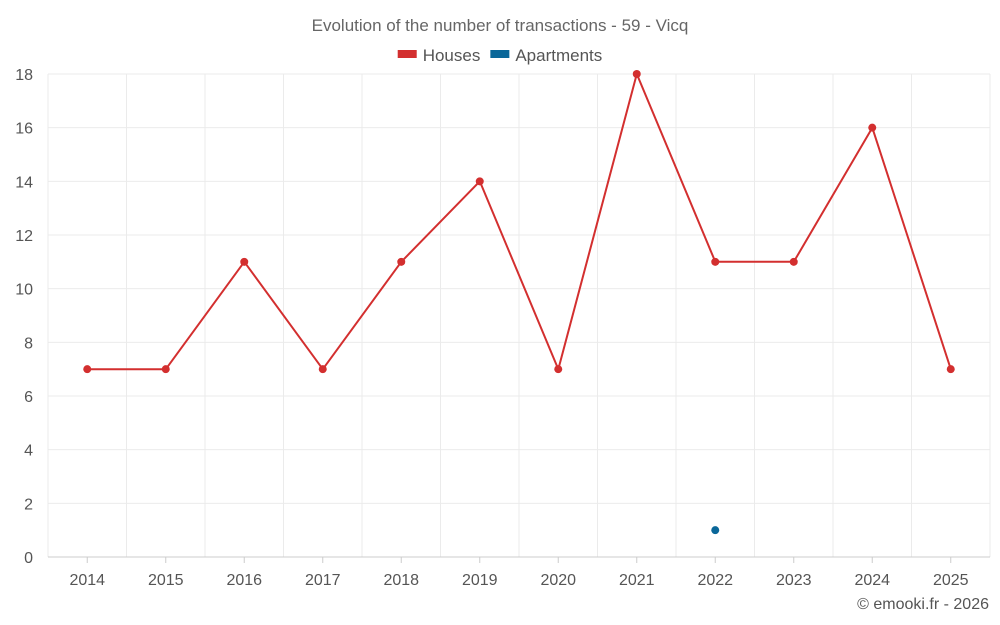  Describe the element at coordinates (166, 580) in the screenshot. I see `x-tick-label: 2015` at that location.